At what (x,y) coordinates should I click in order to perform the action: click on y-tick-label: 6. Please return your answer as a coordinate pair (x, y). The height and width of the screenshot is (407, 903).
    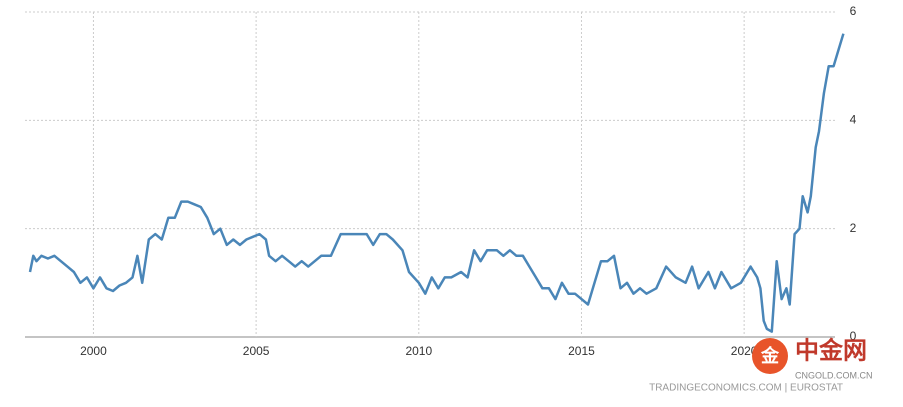
    Looking at the image, I should click on (853, 11).